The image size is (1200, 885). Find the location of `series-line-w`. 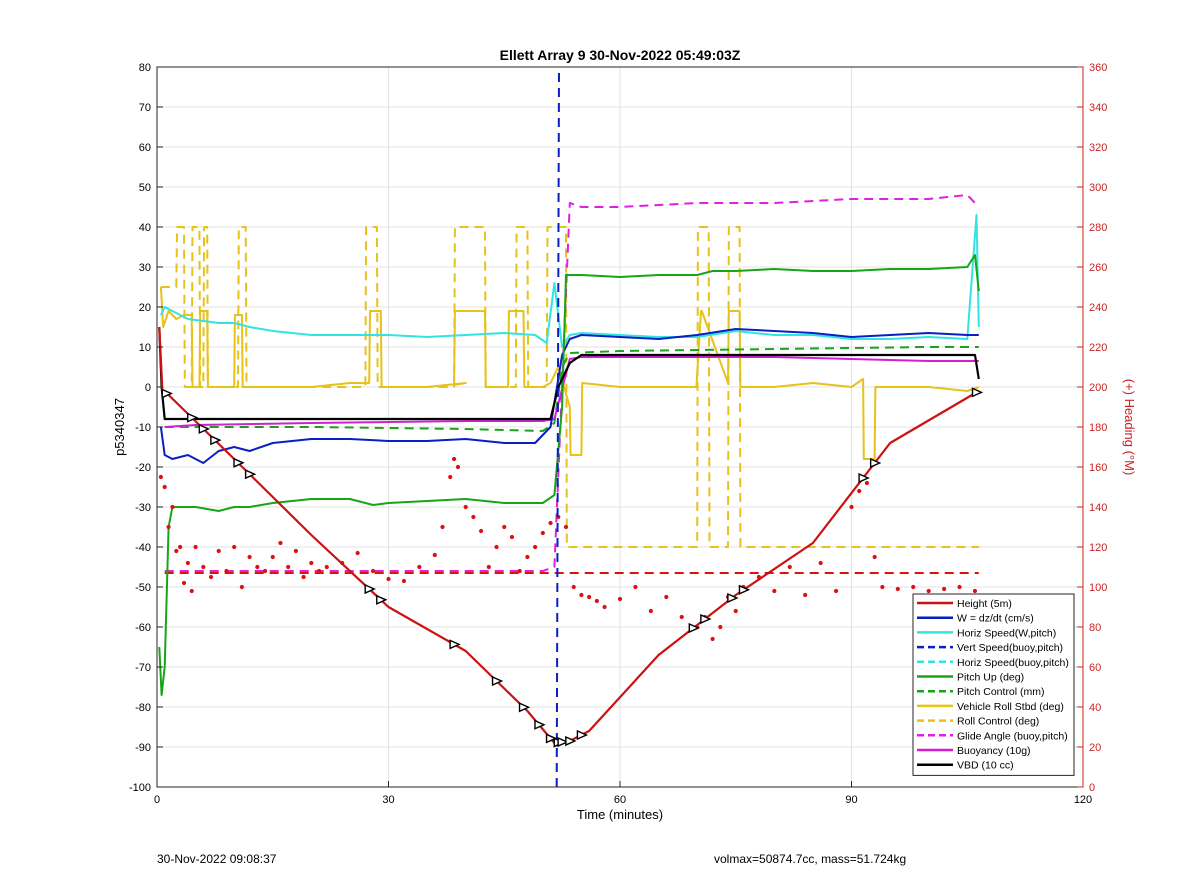

series-line-w is located at coordinates (569, 396).